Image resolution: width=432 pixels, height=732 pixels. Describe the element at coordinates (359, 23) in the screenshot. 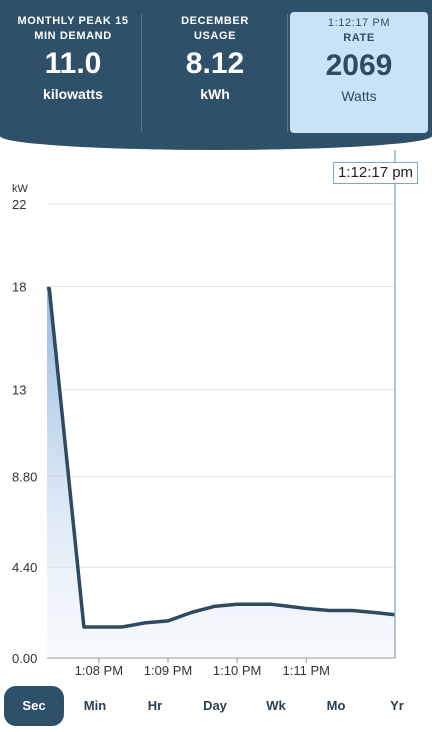

I see `card-title-line1: 1:12:17 PM` at that location.